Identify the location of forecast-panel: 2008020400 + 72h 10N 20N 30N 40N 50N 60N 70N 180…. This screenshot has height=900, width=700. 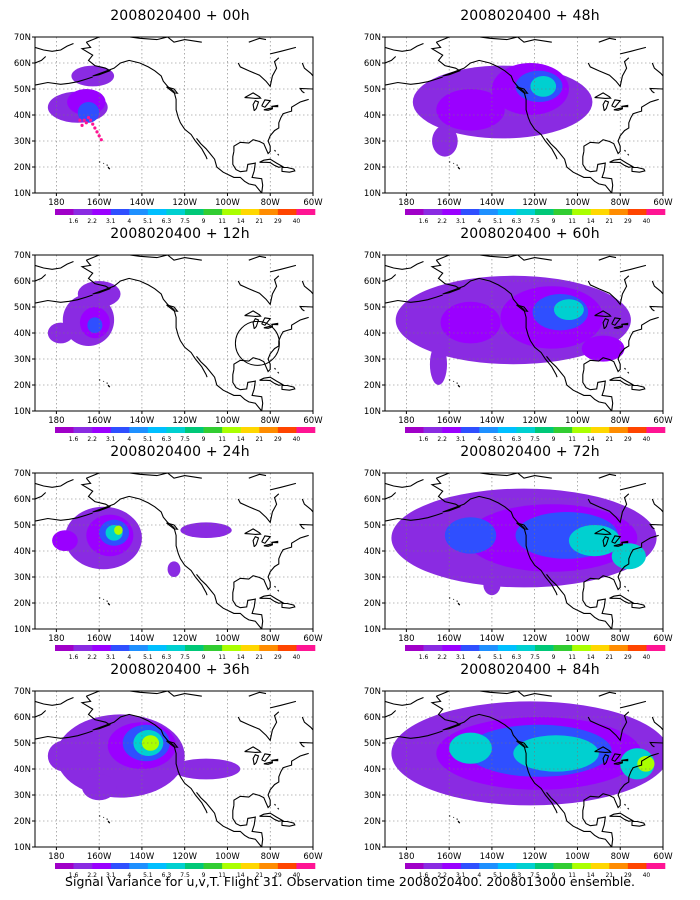
(529, 552).